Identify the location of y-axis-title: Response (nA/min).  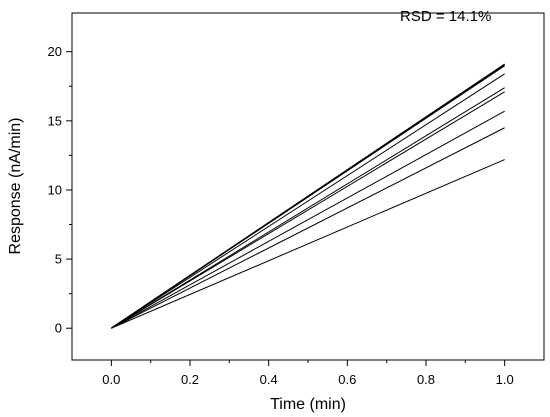
(15, 186).